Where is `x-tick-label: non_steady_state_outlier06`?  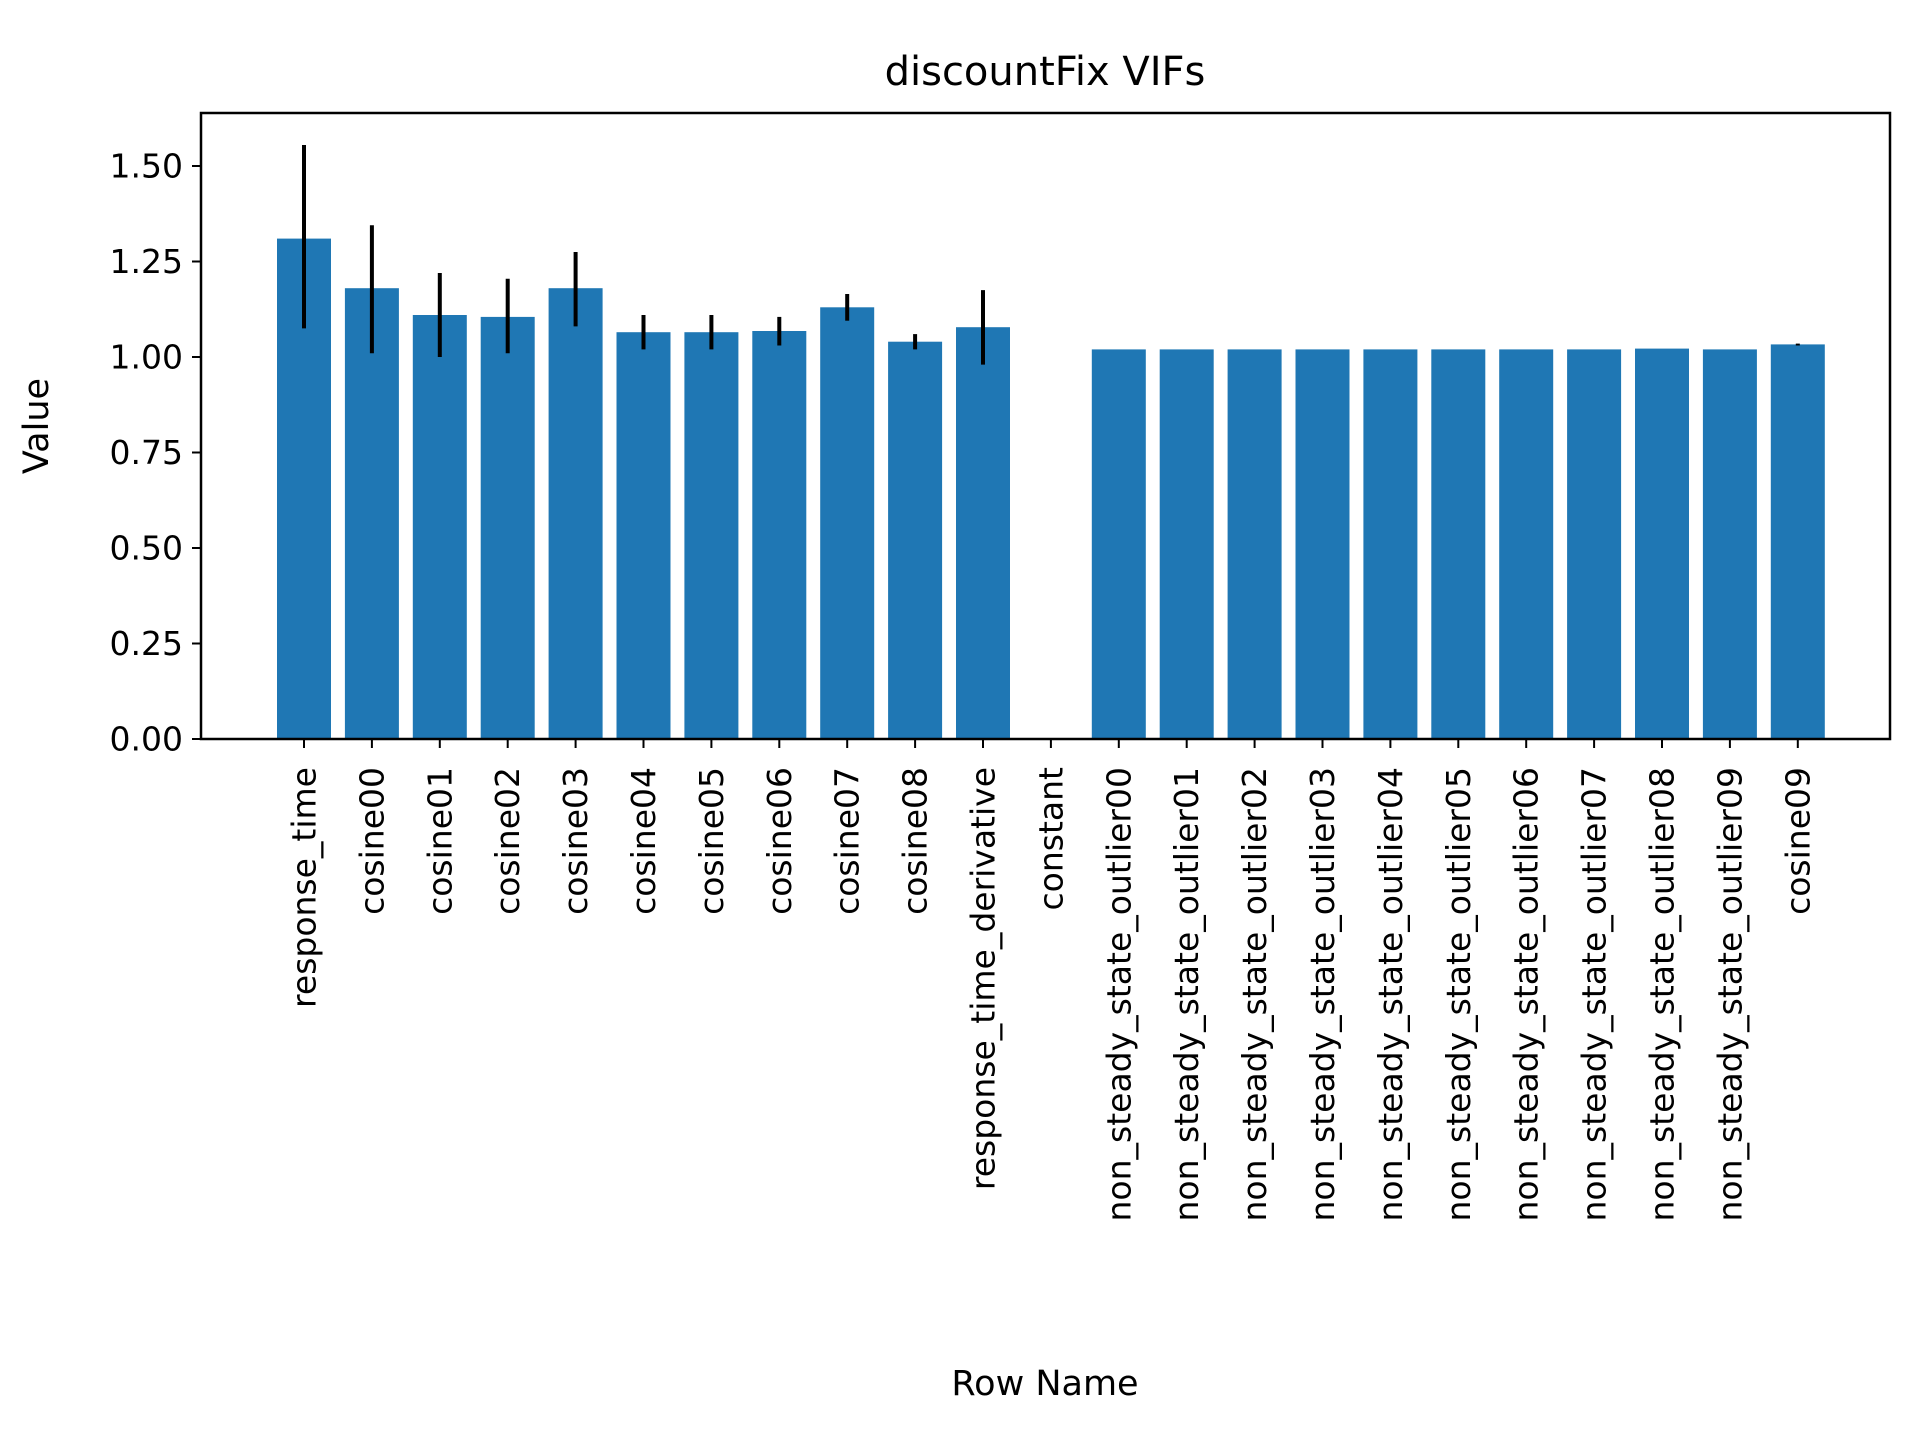 x-tick-label: non_steady_state_outlier06 is located at coordinates (1526, 994).